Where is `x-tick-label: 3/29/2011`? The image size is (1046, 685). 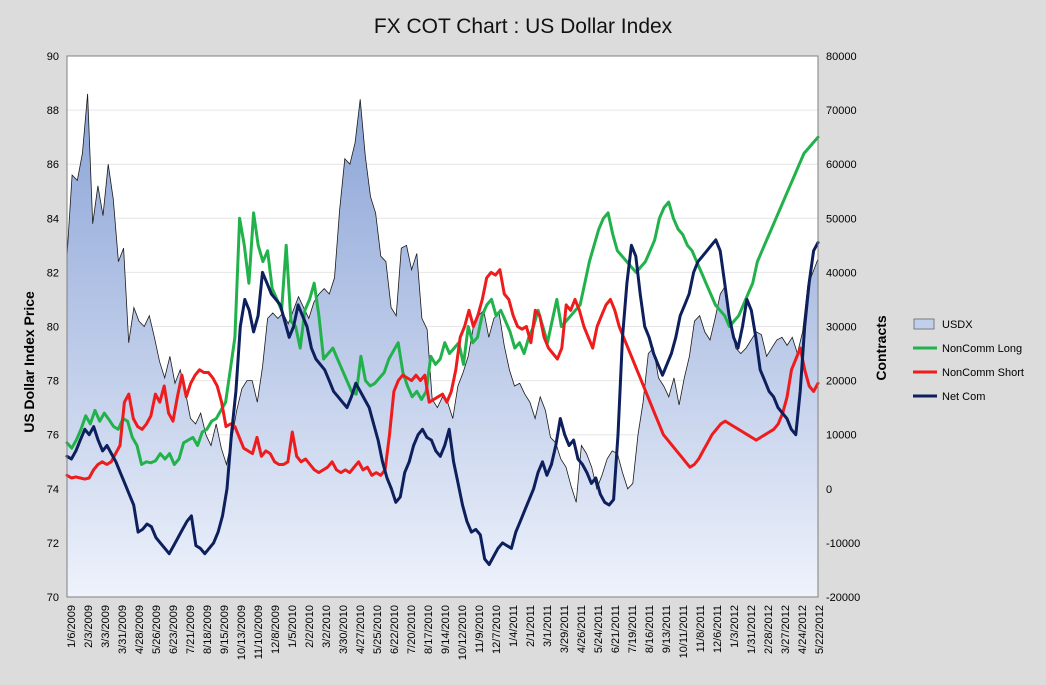
x-tick-label: 3/29/2011 is located at coordinates (565, 629).